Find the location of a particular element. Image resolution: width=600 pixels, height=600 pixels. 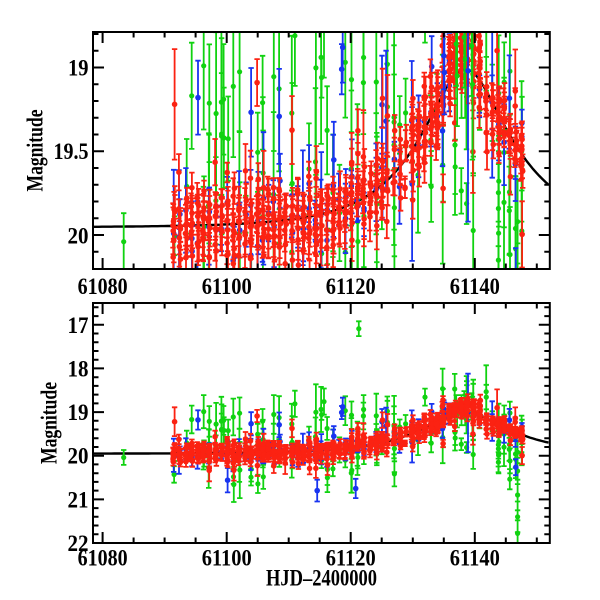

svg-text: 19.5 is located at coordinates (71, 152).